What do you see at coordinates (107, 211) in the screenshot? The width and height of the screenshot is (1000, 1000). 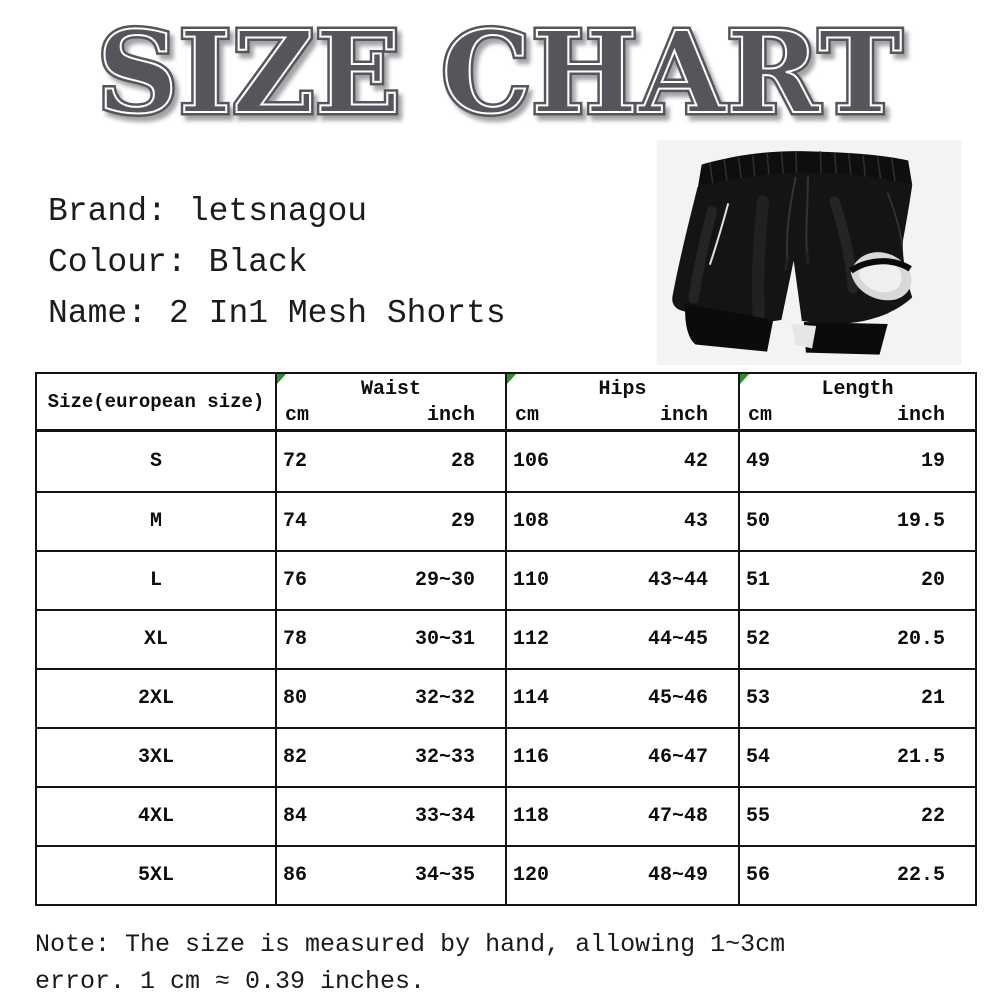 I see `brand-label: Brand:` at bounding box center [107, 211].